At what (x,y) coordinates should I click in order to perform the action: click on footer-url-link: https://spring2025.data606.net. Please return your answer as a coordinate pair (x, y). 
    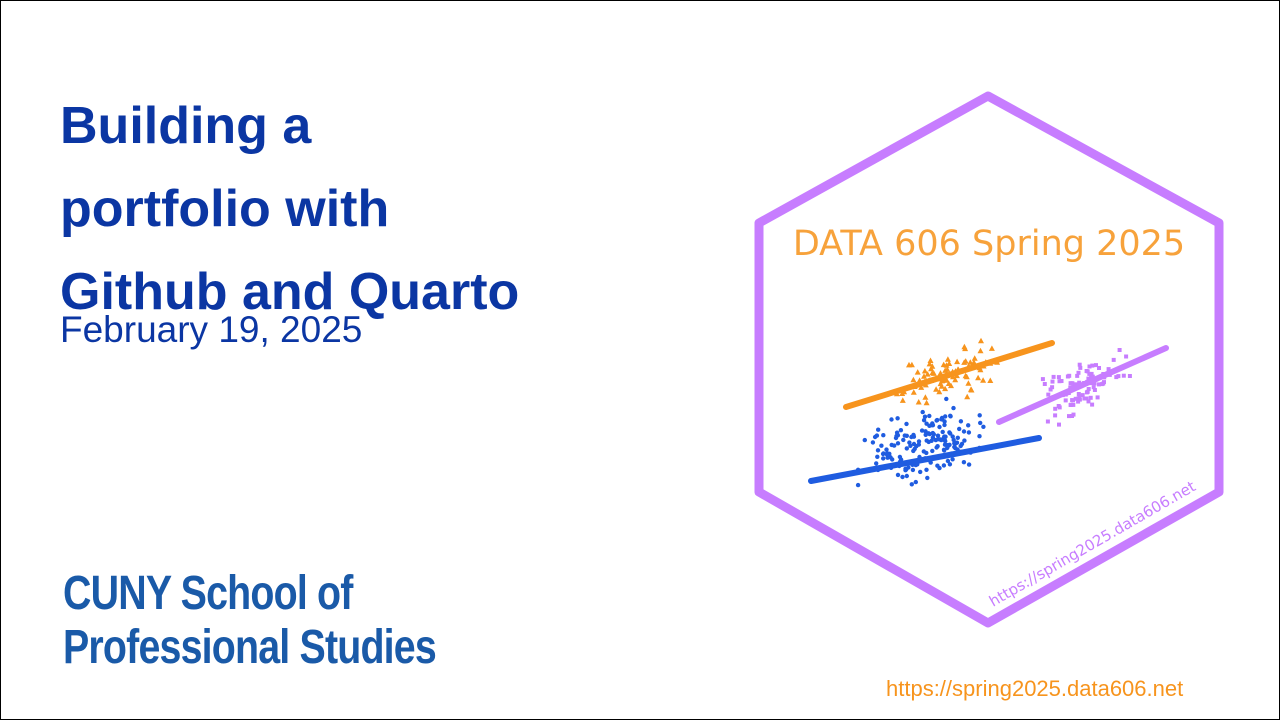
    Looking at the image, I should click on (1035, 688).